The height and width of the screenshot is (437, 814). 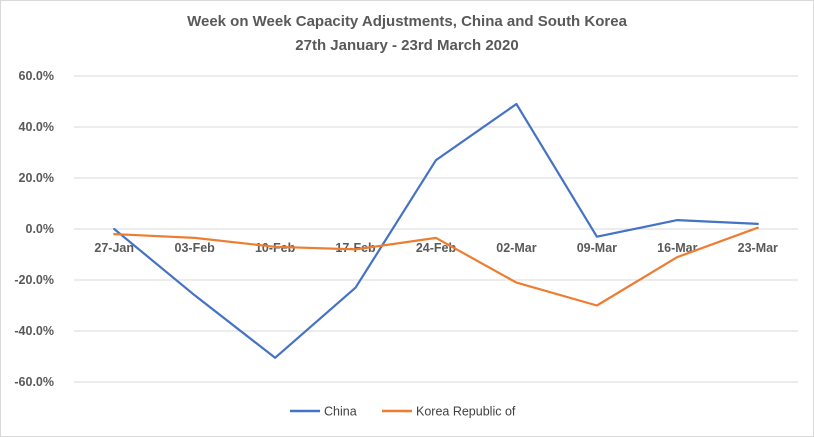 What do you see at coordinates (758, 248) in the screenshot?
I see `x-tick-label: 23-Mar` at bounding box center [758, 248].